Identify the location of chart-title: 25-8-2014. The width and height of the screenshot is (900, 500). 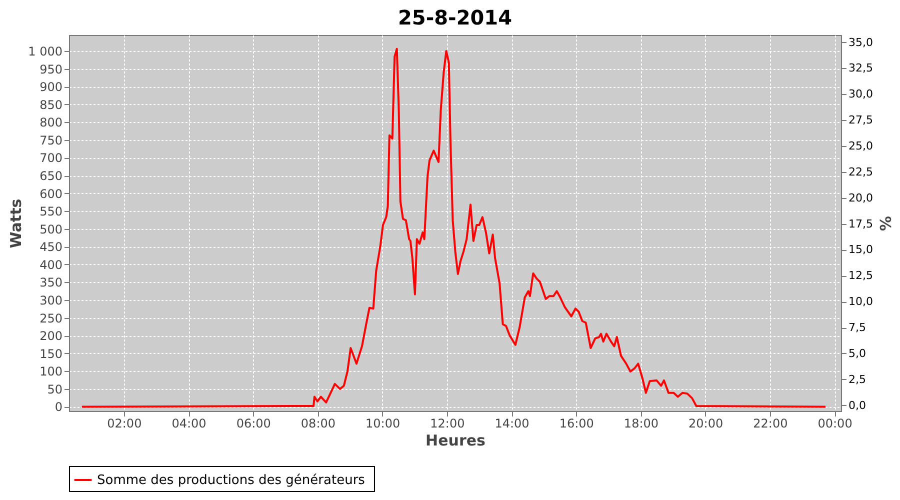
(455, 17).